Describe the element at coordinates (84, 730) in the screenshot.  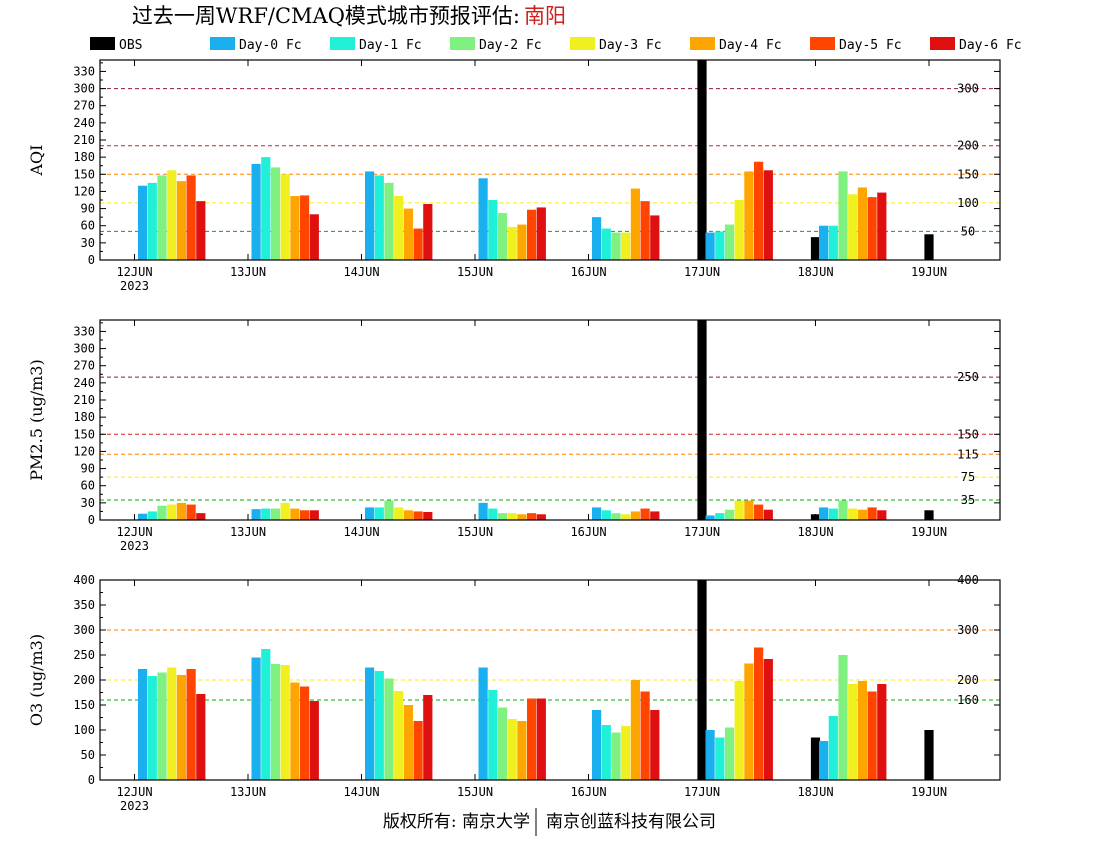
I see `y-tick-label: 100` at that location.